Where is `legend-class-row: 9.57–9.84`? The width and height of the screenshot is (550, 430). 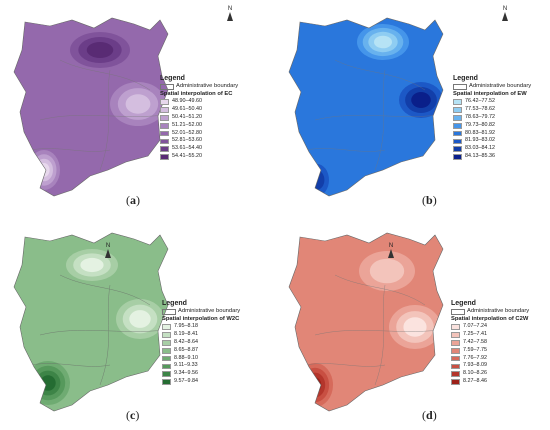
legend-class-row: 9.57–9.84 is located at coordinates (201, 382).